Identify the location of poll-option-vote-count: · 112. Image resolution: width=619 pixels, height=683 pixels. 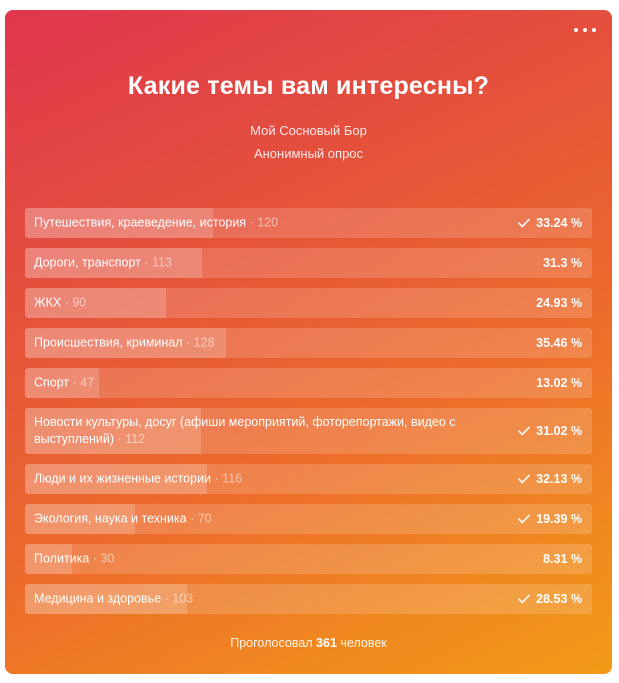
(131, 439).